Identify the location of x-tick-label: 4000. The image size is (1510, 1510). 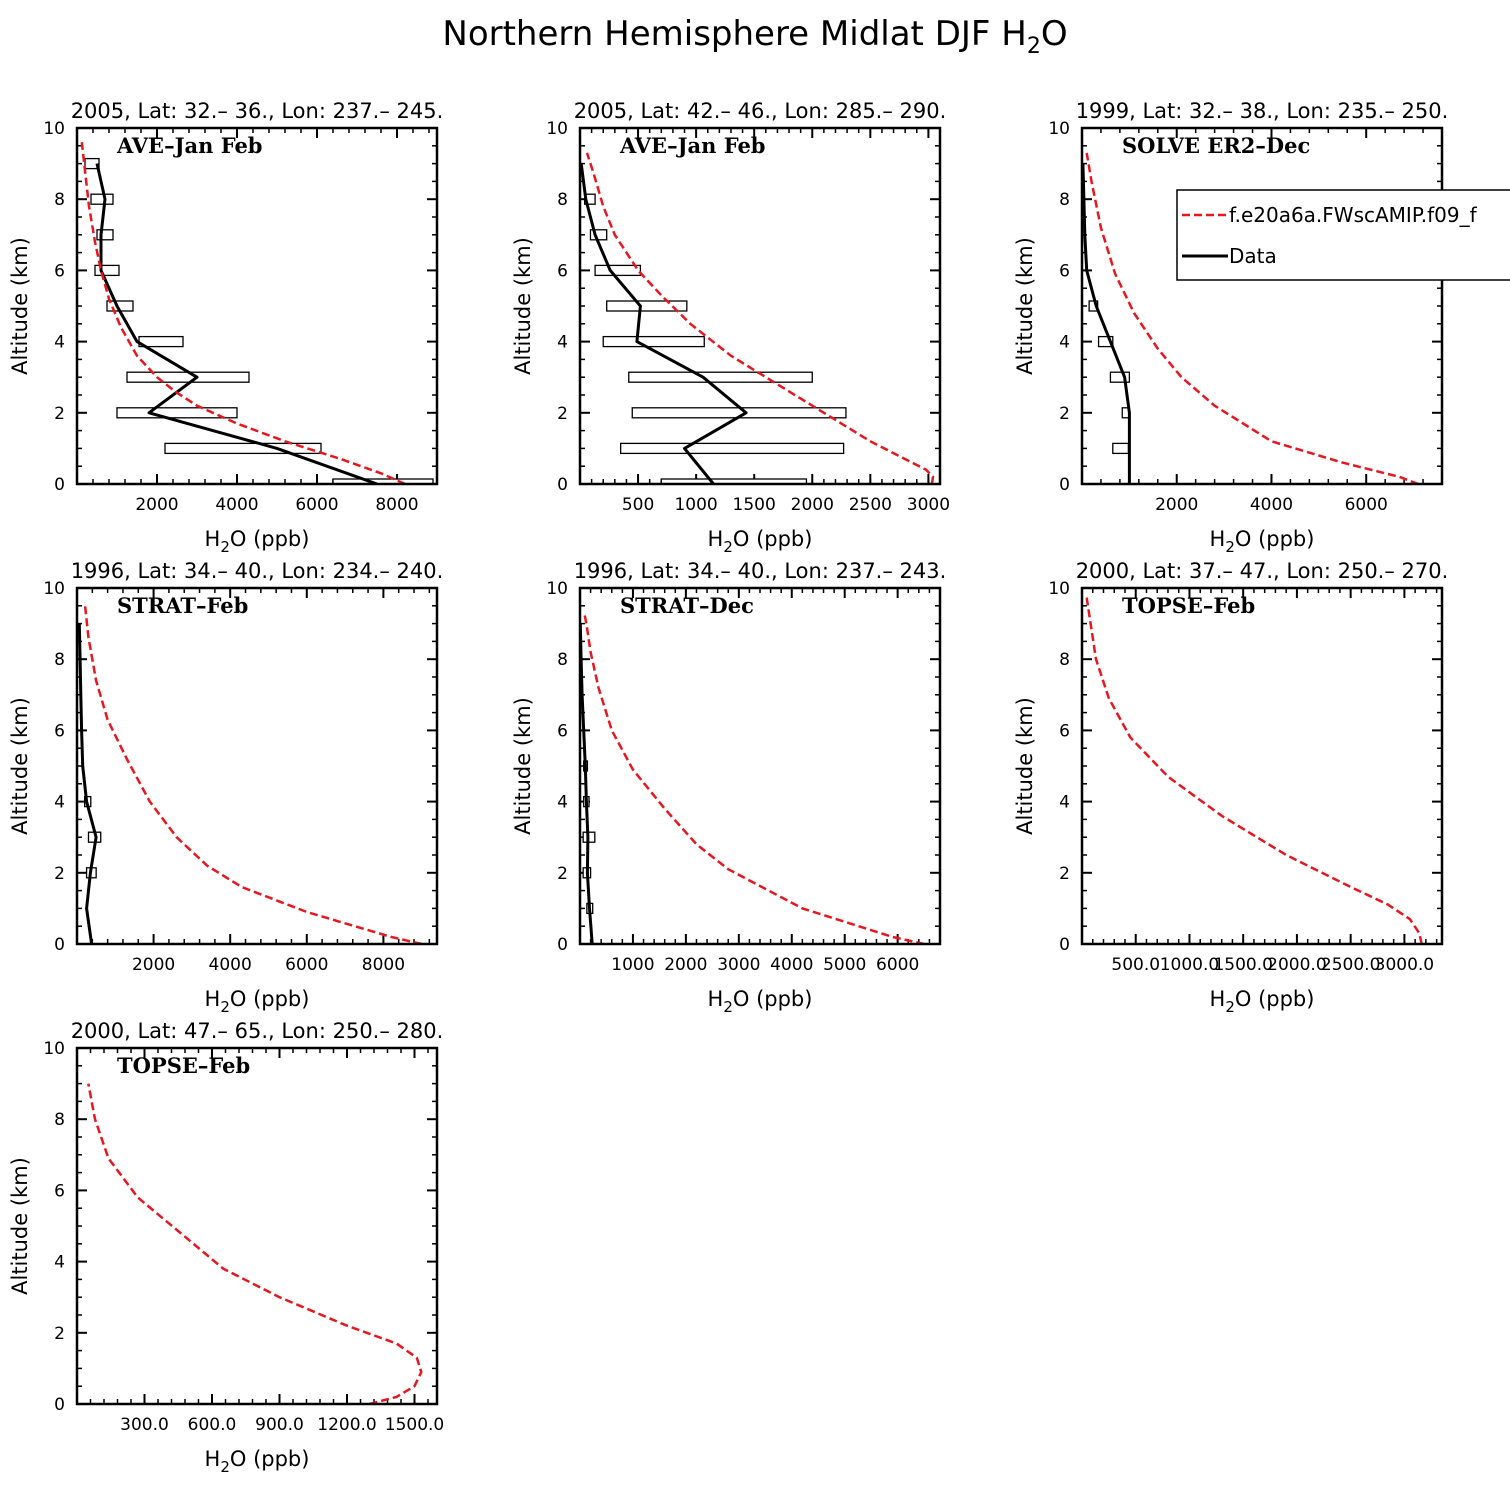
(230, 965).